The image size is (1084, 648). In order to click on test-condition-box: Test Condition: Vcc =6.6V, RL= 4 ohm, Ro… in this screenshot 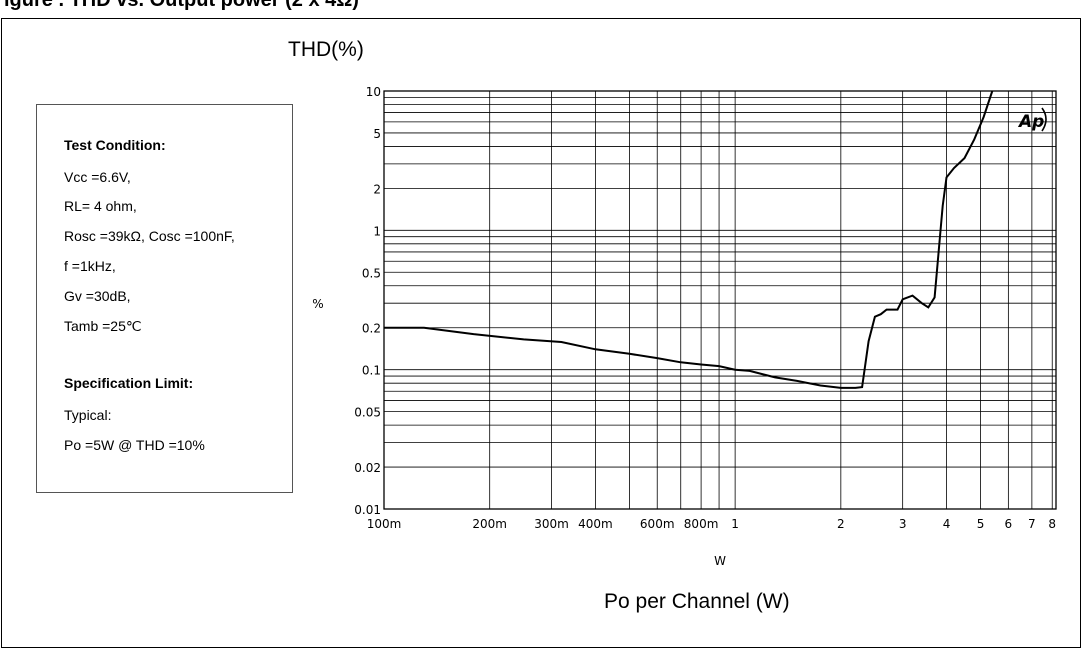, I will do `click(164, 298)`.